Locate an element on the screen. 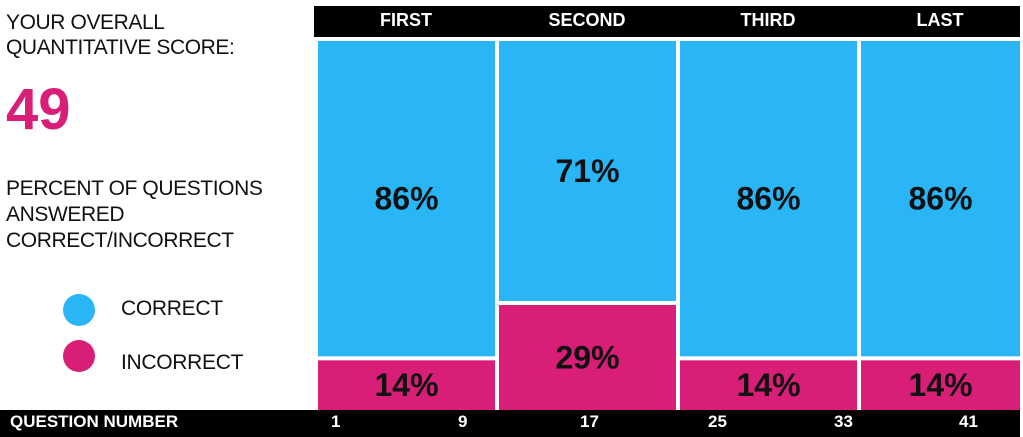 Image resolution: width=1023 pixels, height=437 pixels. bar-incorrect-last is located at coordinates (940, 385).